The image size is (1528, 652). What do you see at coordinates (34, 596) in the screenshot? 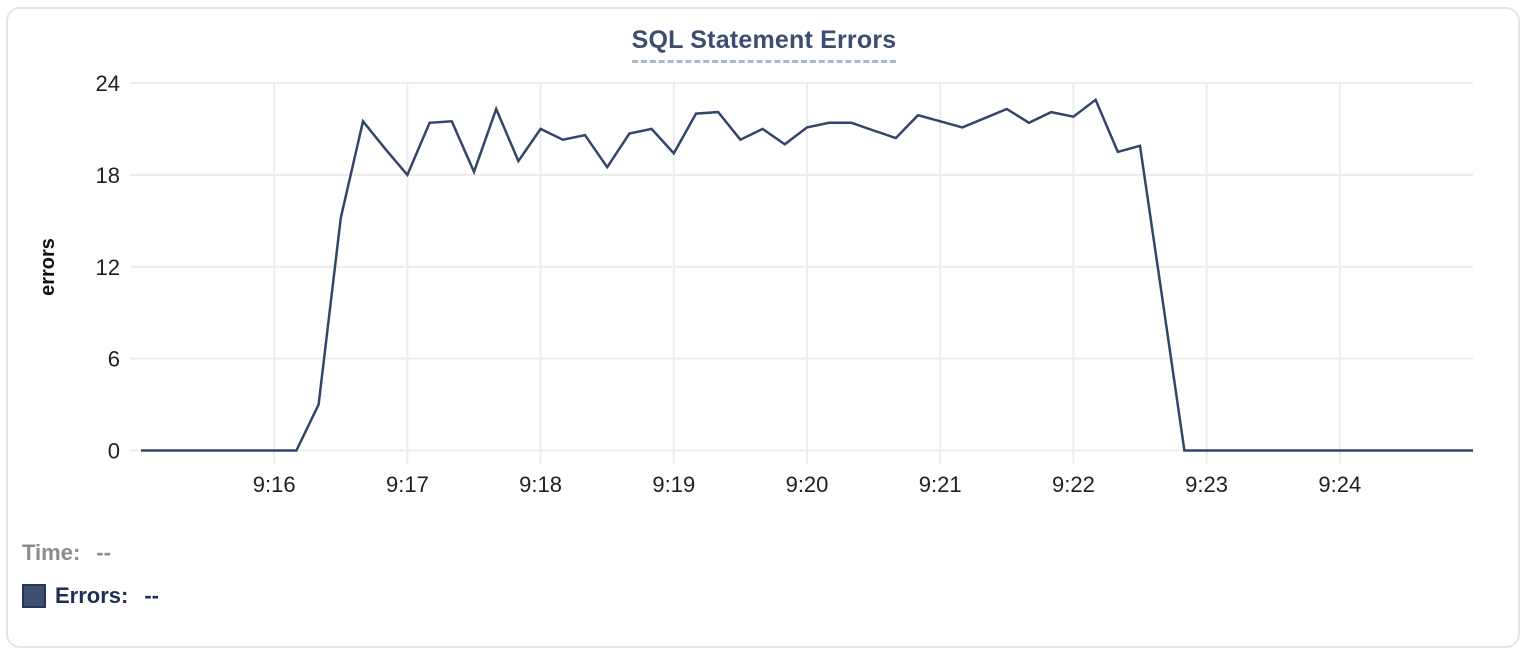
I see `errors-legend-swatch-icon` at bounding box center [34, 596].